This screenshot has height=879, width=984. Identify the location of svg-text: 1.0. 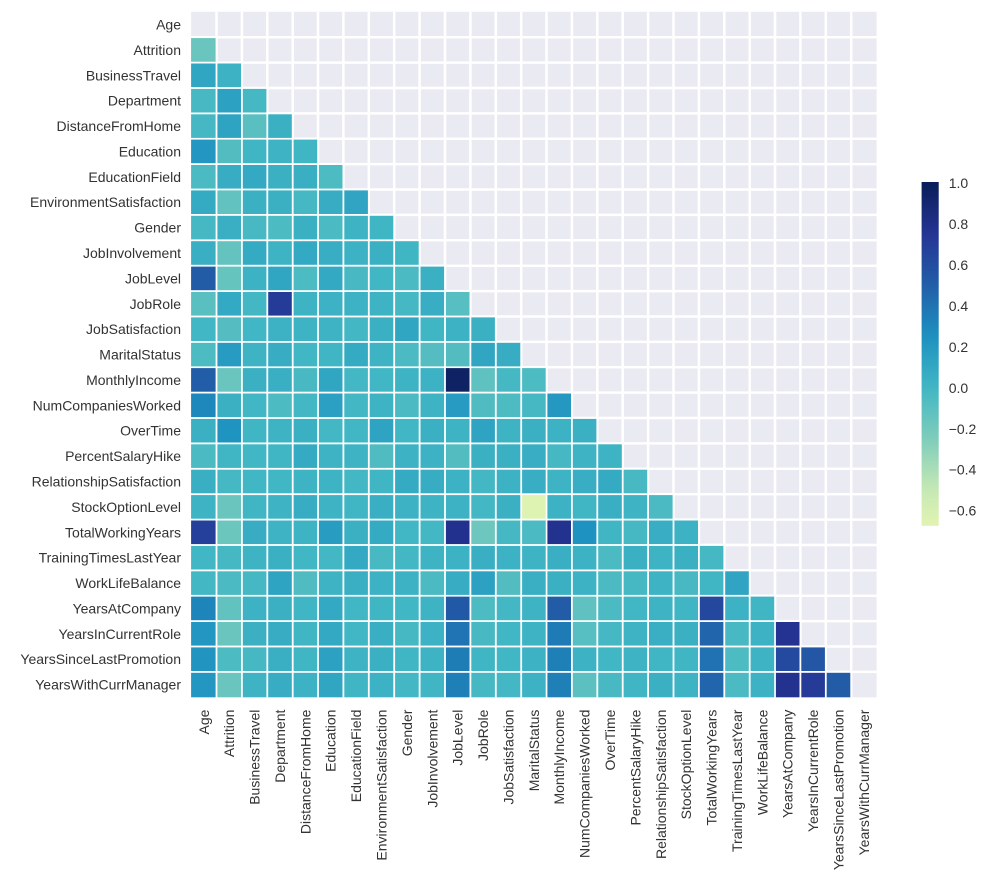
(959, 183).